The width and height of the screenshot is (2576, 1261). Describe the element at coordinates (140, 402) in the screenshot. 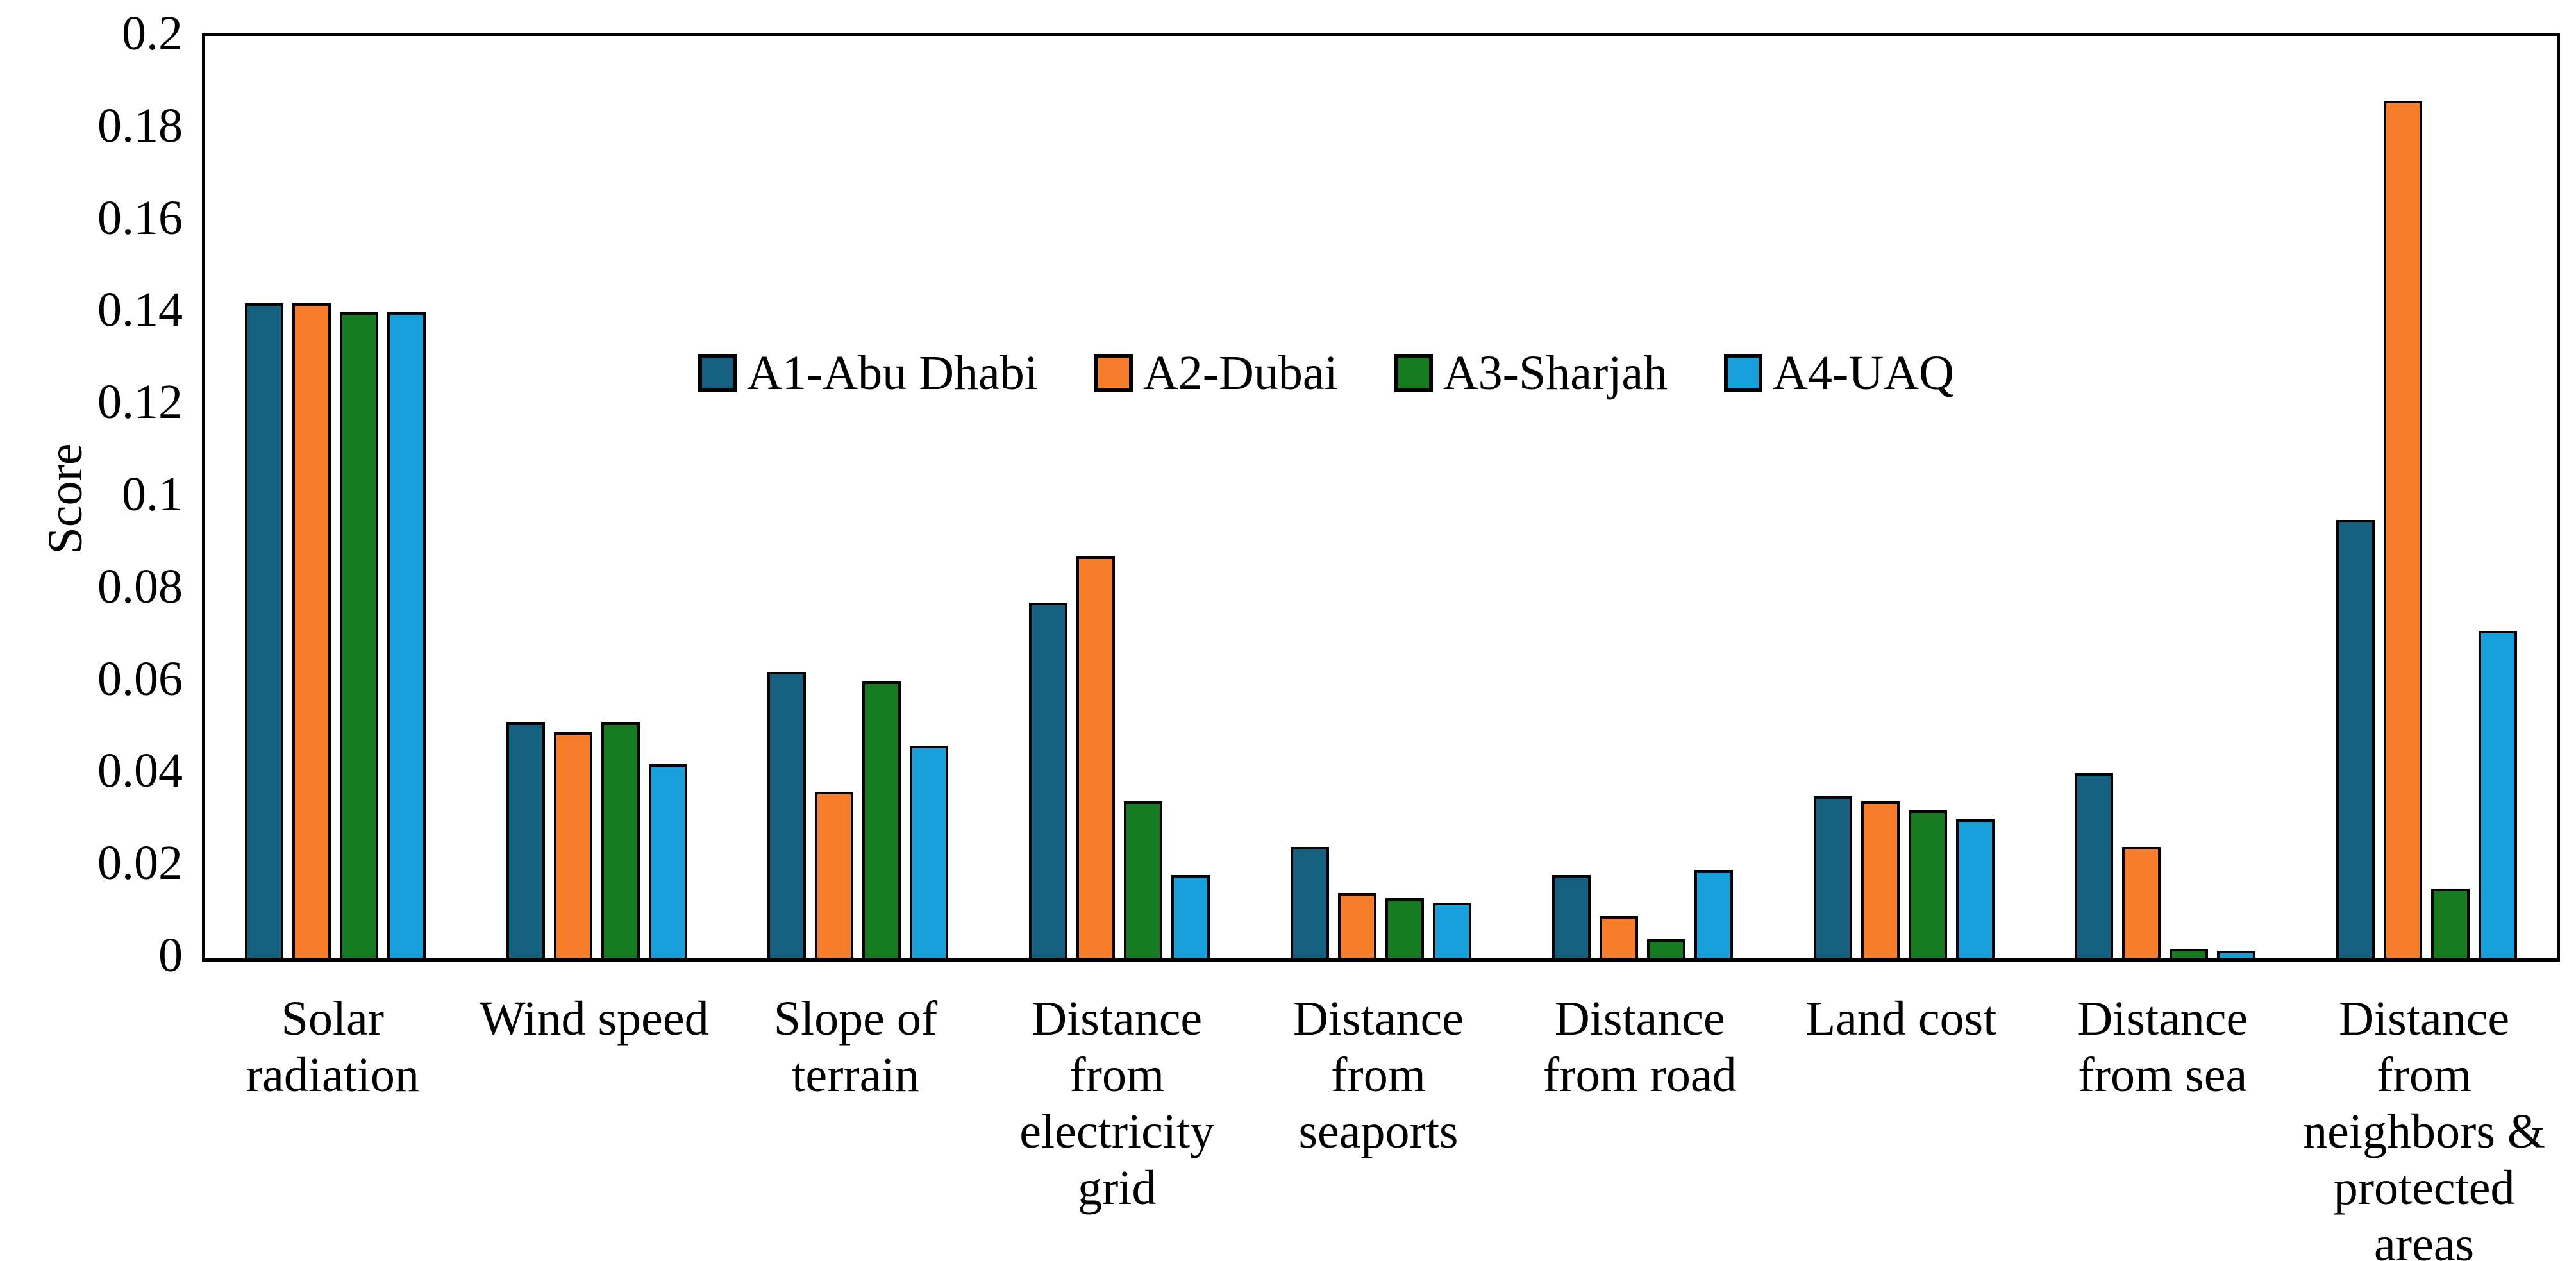

I see `y-tick-label: 0.12` at that location.